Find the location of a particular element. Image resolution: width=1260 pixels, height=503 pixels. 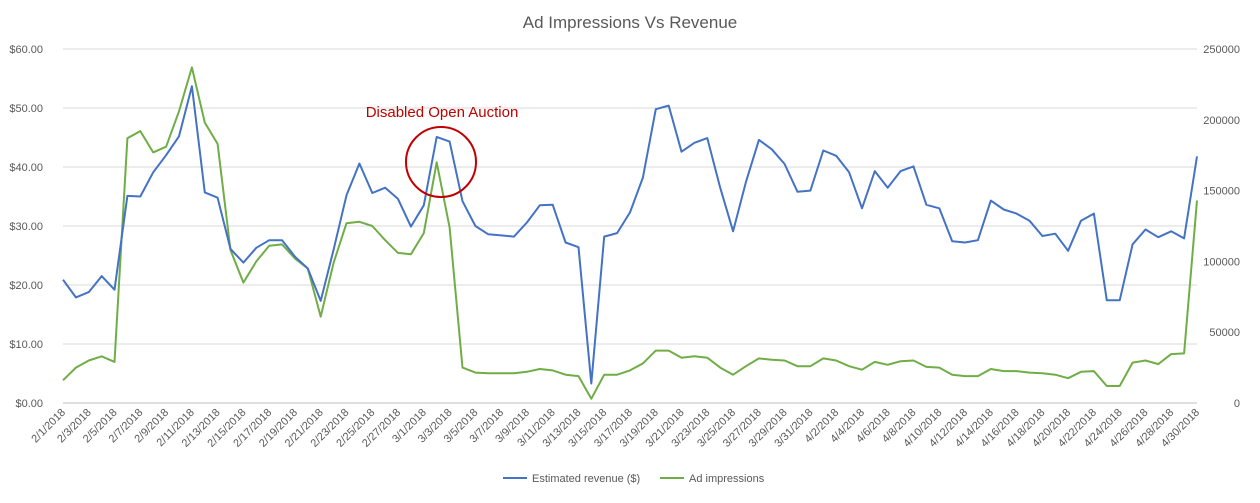

left-axis-tick-label: $50.00 is located at coordinates (26, 109).